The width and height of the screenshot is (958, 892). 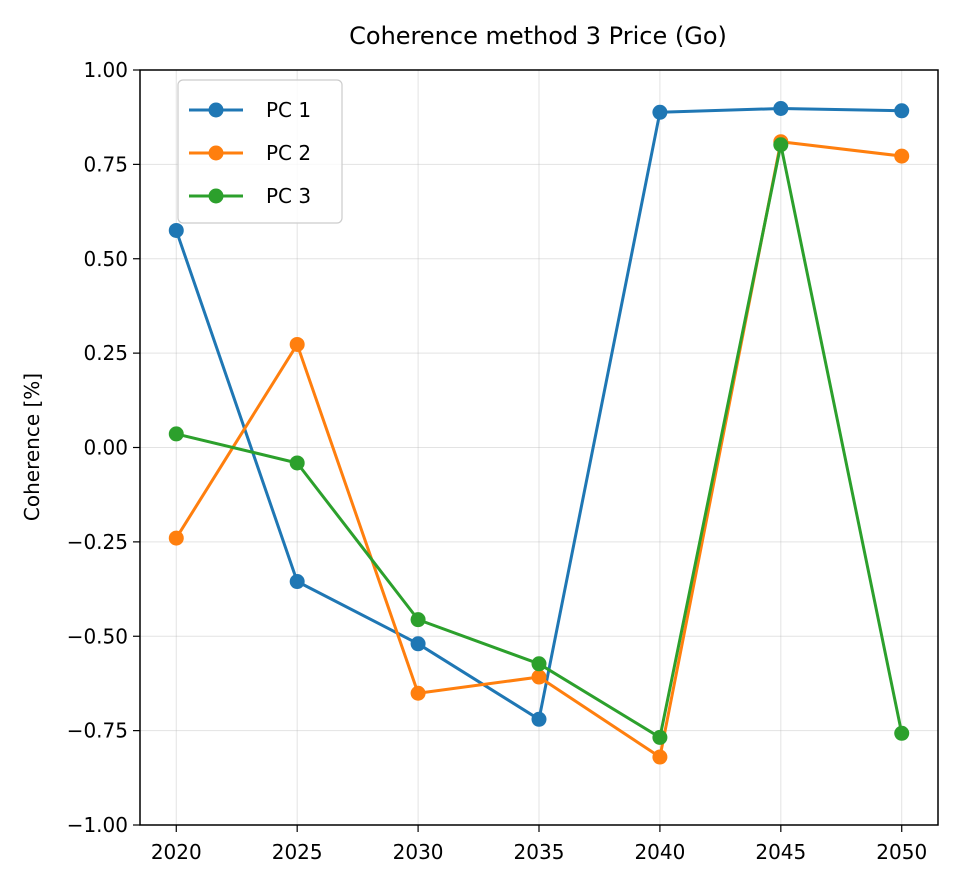 What do you see at coordinates (901, 852) in the screenshot?
I see `x-tick-label: 2050` at bounding box center [901, 852].